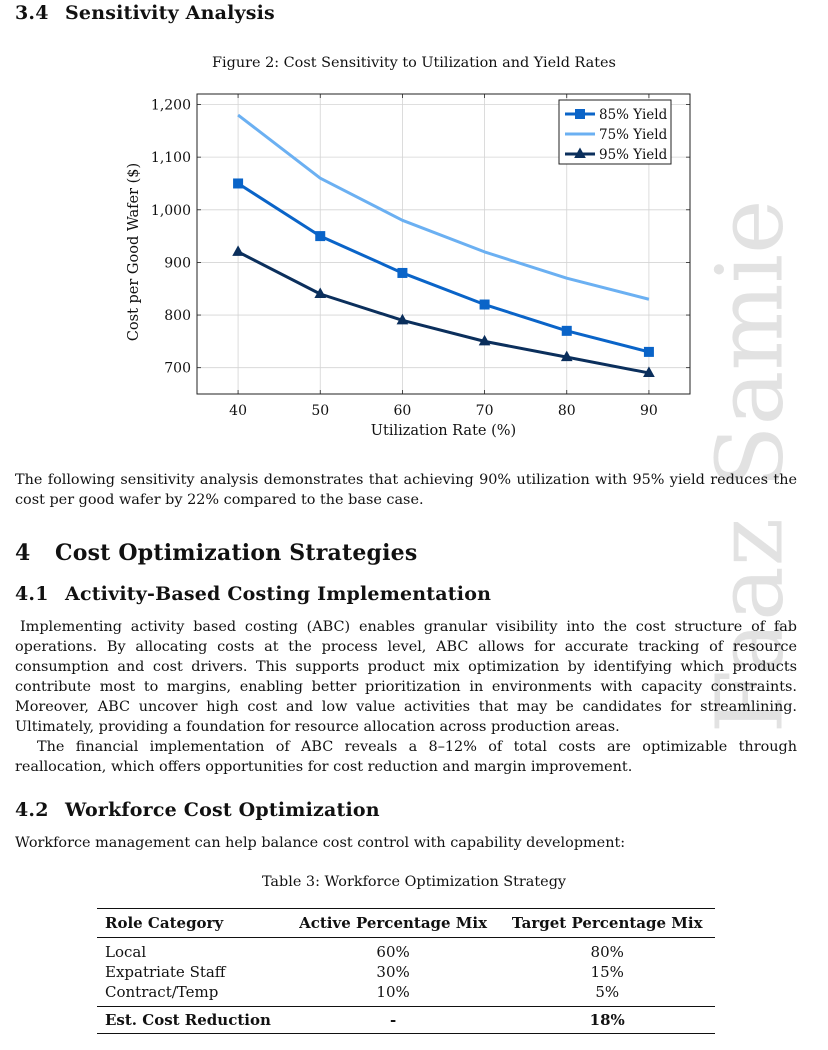  Describe the element at coordinates (320, 411) in the screenshot. I see `x-tick-label: 50` at that location.